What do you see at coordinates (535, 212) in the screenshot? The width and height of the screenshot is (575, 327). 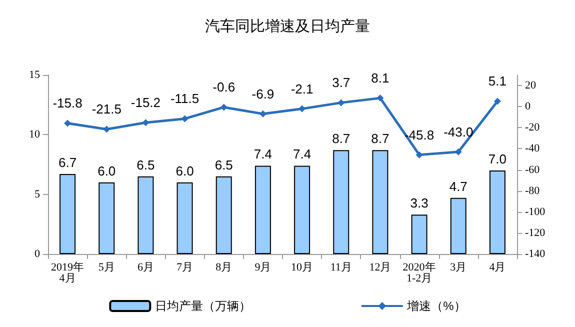 I see `y2-tick-label: -100` at bounding box center [535, 212].